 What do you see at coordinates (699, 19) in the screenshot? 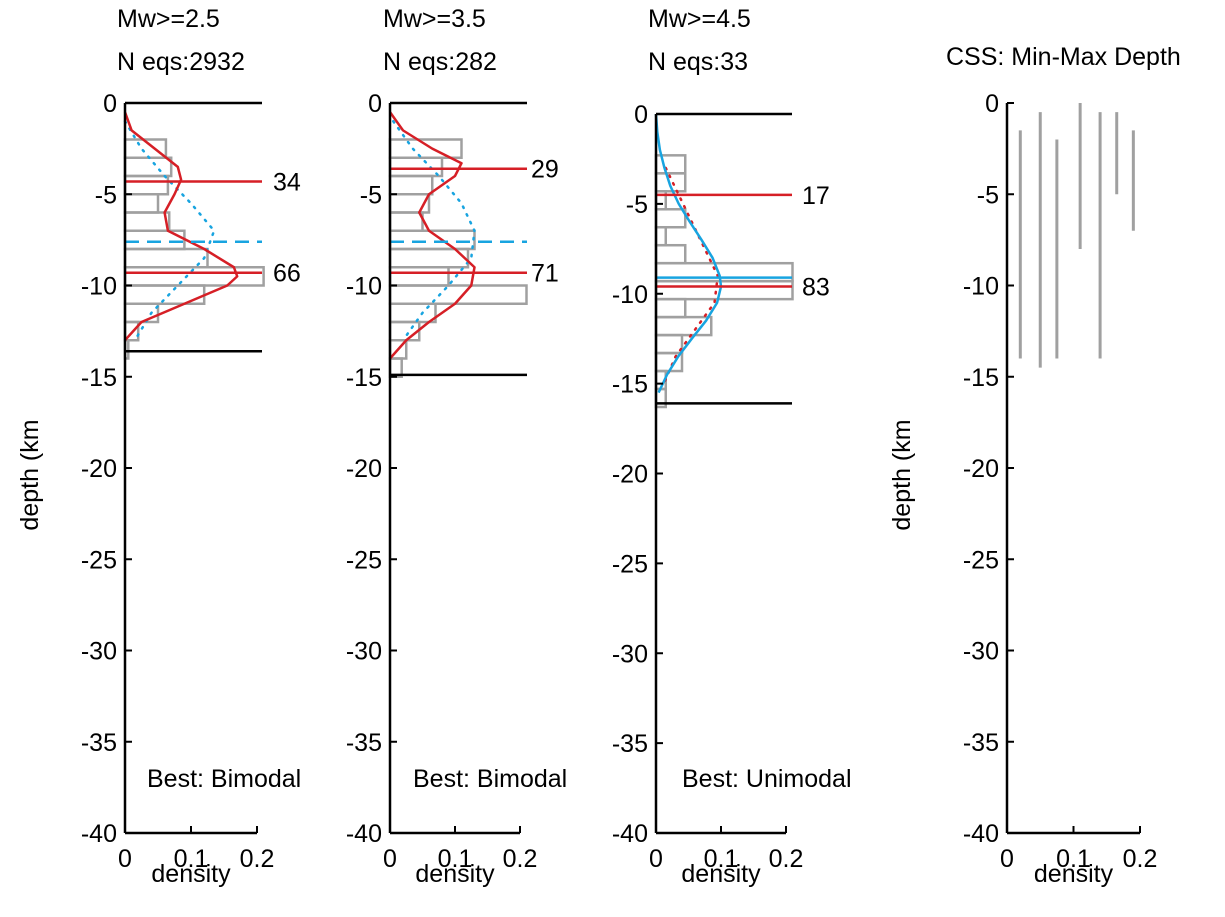
I see `panel-title-line: Mw>=4.5` at bounding box center [699, 19].